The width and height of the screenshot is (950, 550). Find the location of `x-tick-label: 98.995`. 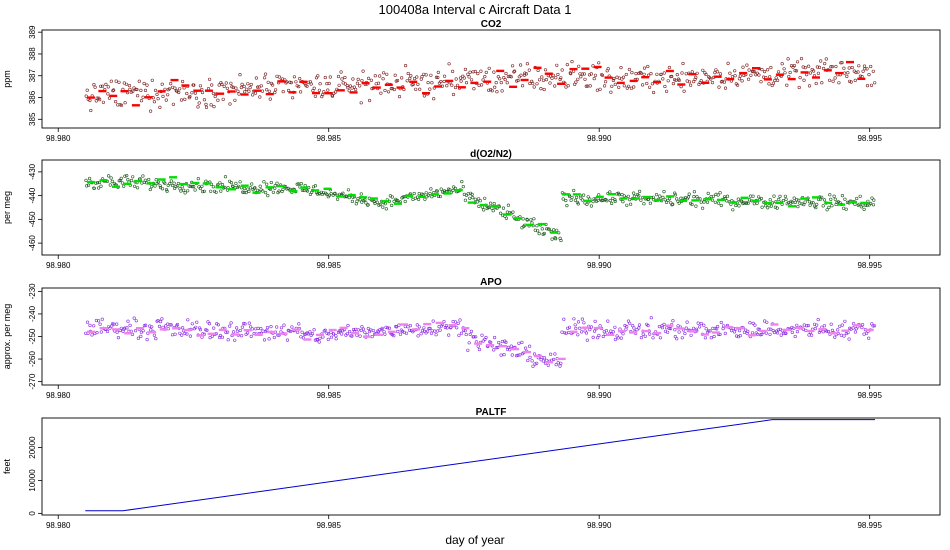

x-tick-label: 98.995 is located at coordinates (869, 138).